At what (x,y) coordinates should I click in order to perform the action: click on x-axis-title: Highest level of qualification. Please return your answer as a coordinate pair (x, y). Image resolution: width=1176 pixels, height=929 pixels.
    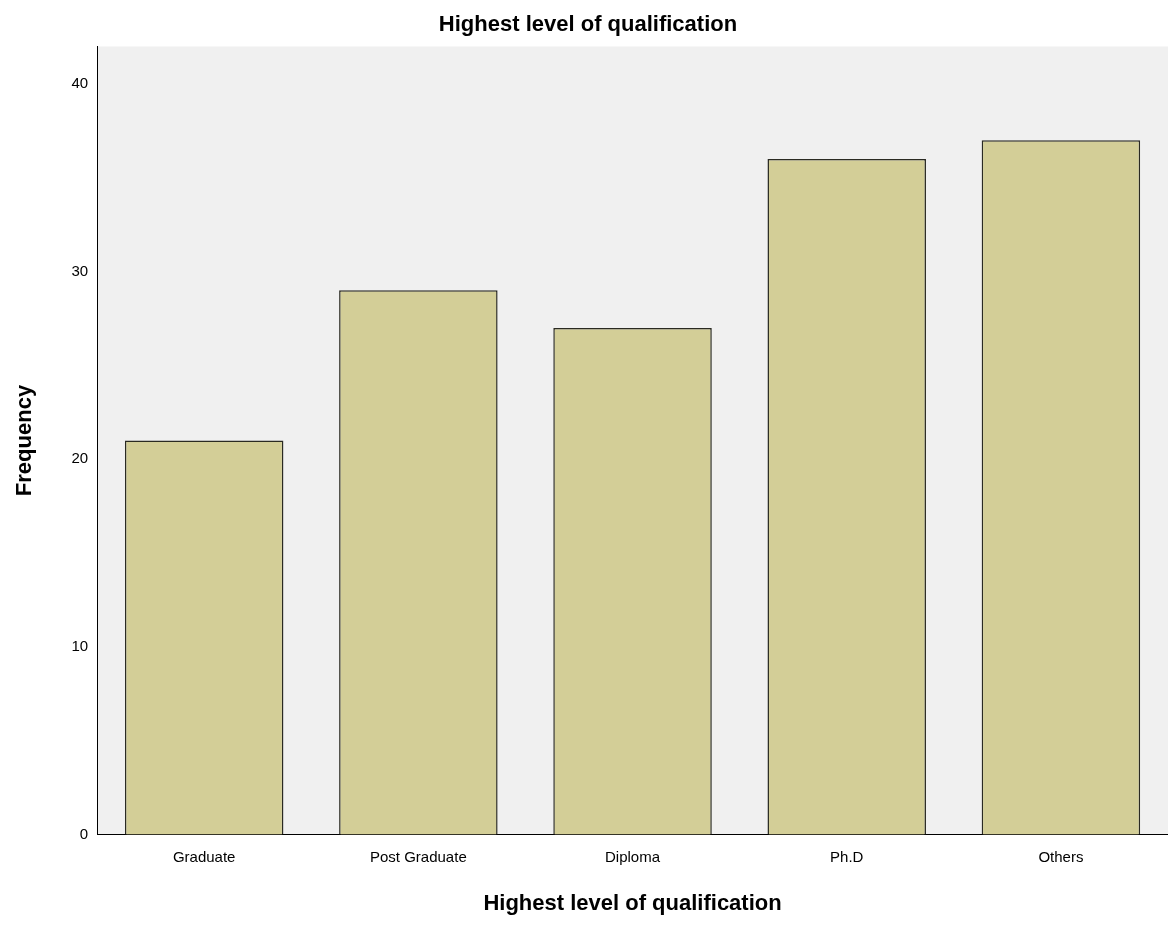
    Looking at the image, I should click on (632, 902).